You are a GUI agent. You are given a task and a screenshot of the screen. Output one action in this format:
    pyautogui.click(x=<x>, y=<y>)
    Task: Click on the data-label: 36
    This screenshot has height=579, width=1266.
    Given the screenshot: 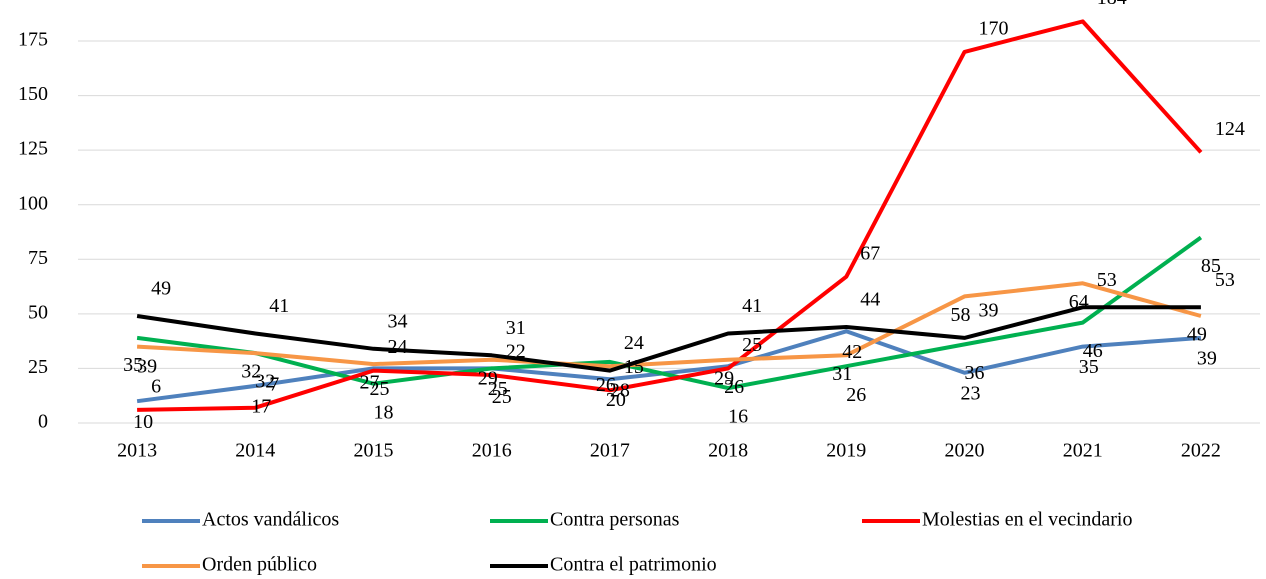 What is the action you would take?
    pyautogui.click(x=975, y=373)
    